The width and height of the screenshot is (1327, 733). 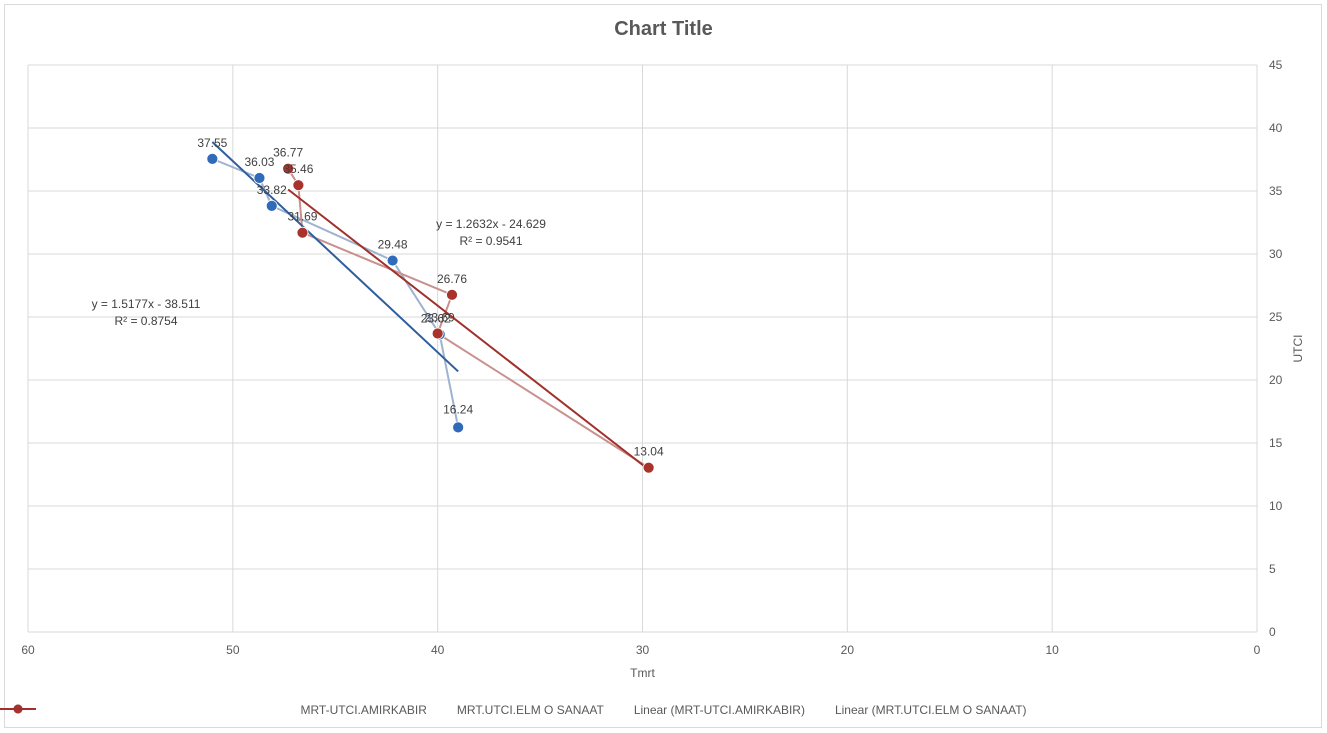 What do you see at coordinates (1298, 349) in the screenshot?
I see `y-axis-title: UTCI` at bounding box center [1298, 349].